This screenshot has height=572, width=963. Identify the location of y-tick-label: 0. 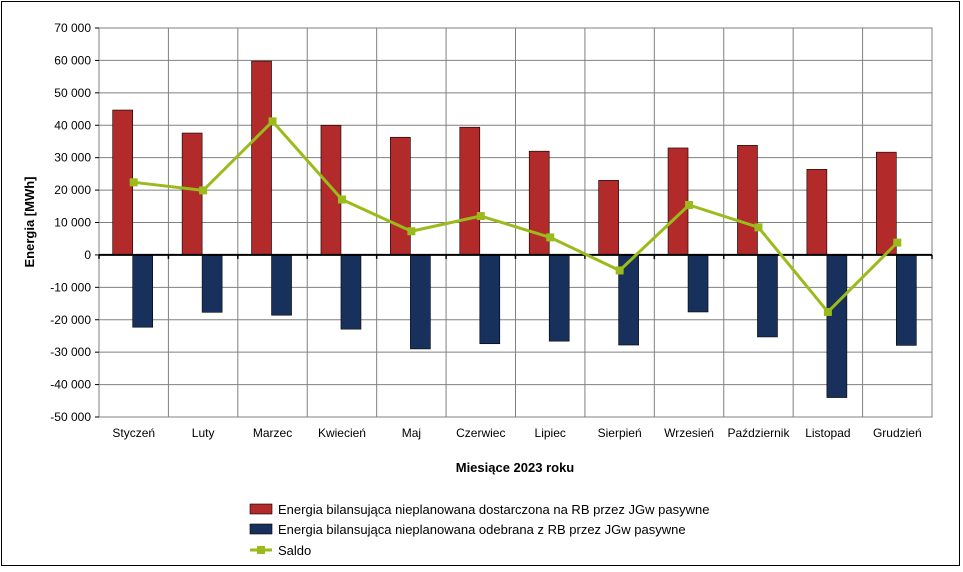
(87, 255).